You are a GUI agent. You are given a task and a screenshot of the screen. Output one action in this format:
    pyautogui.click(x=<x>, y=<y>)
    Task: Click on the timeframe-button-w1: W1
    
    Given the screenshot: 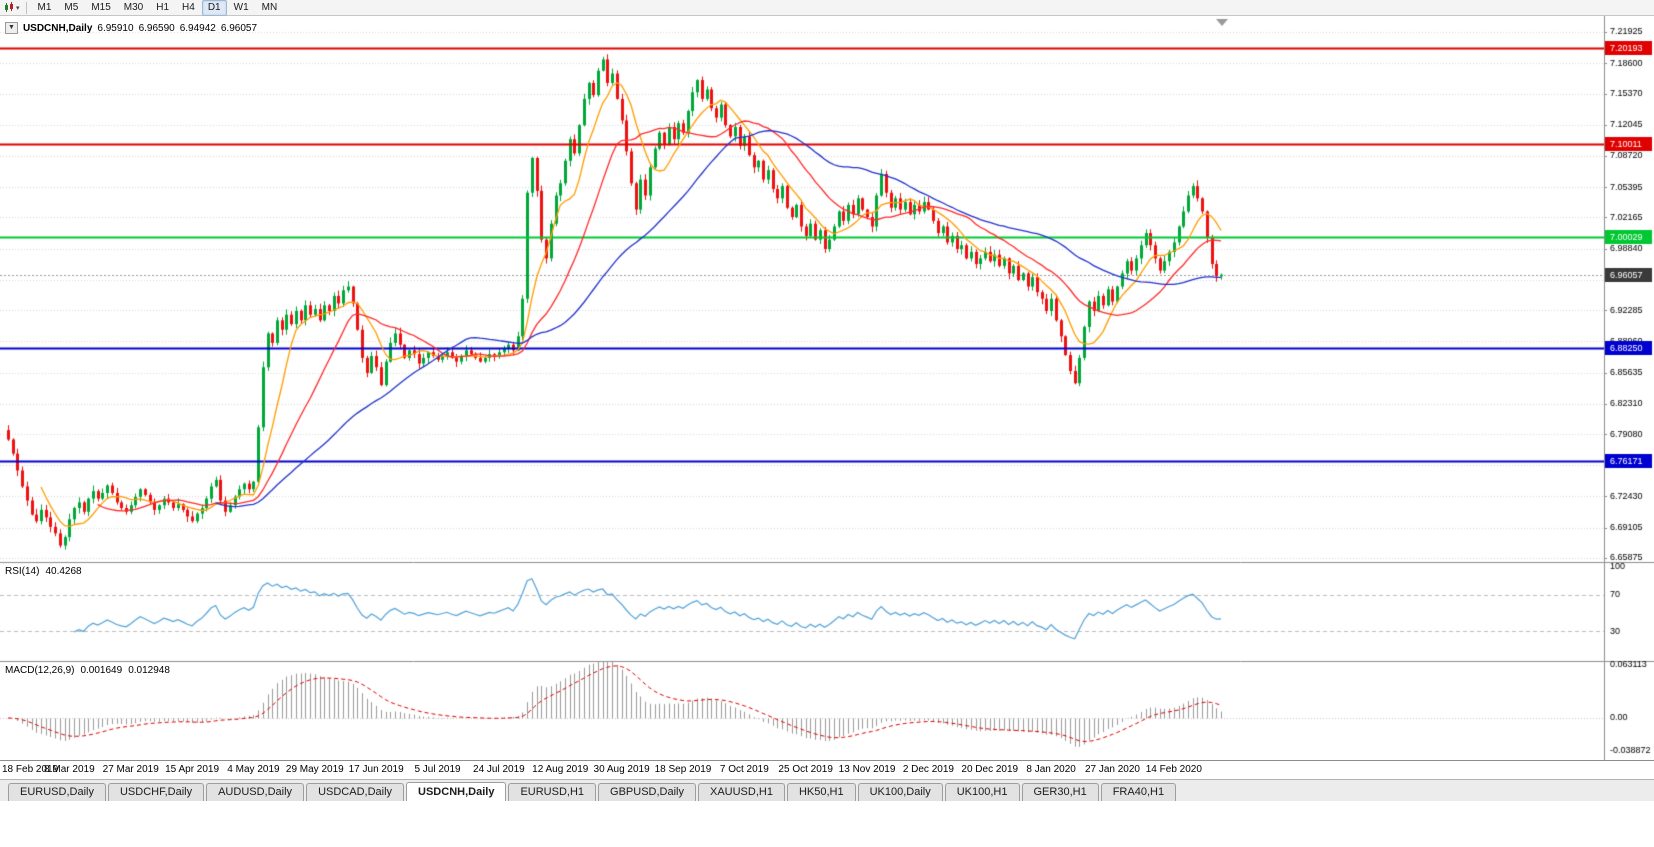 What is the action you would take?
    pyautogui.click(x=241, y=7)
    